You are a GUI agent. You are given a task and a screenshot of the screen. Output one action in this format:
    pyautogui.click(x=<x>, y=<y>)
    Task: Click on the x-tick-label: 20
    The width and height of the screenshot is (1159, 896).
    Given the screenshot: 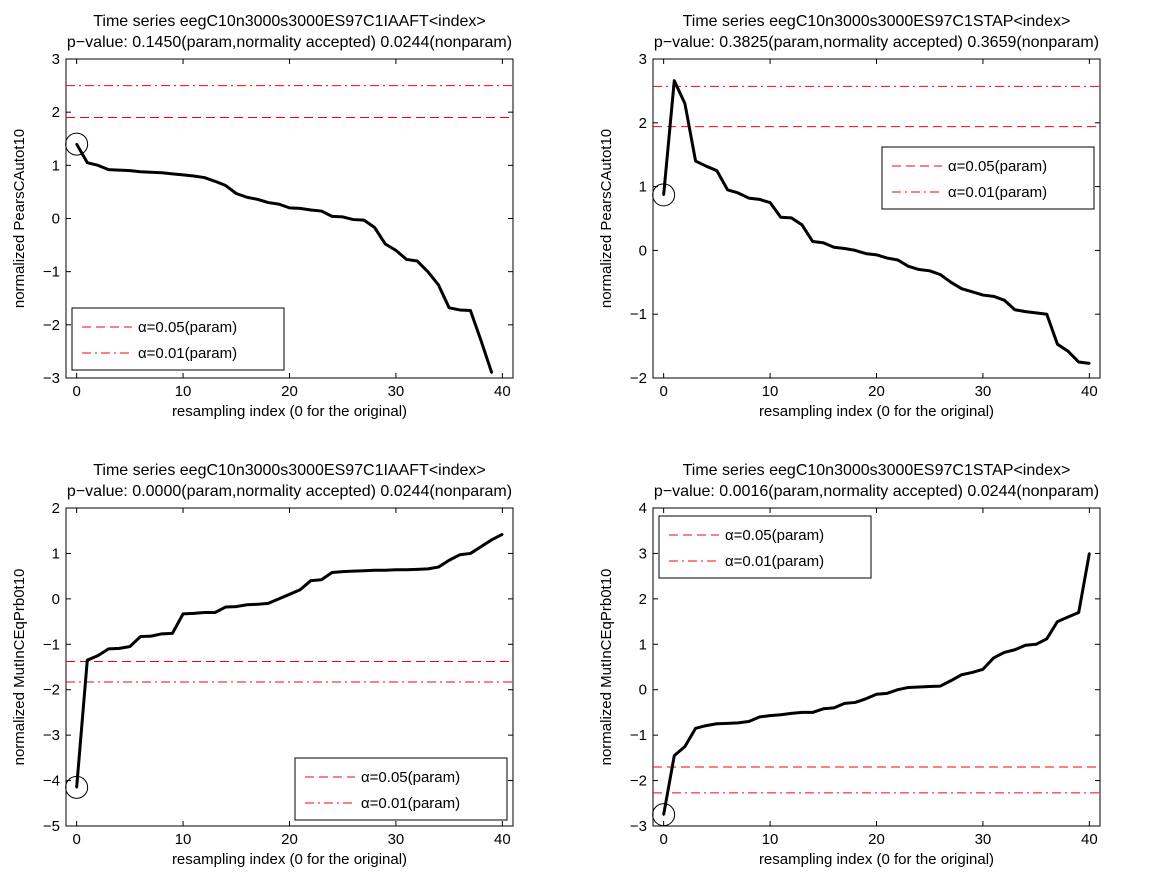 What is the action you would take?
    pyautogui.click(x=289, y=839)
    